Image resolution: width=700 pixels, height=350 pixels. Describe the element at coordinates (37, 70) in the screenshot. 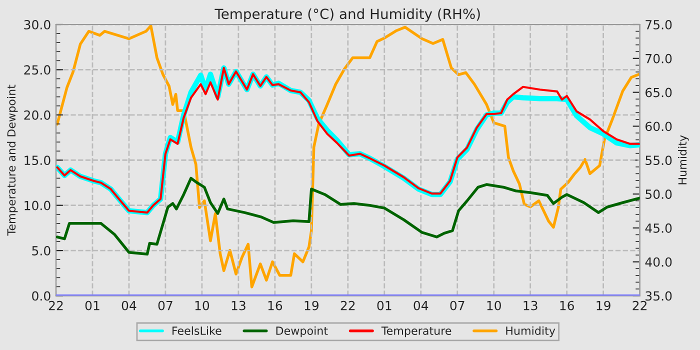

I see `y-tick-label: 25.0` at that location.